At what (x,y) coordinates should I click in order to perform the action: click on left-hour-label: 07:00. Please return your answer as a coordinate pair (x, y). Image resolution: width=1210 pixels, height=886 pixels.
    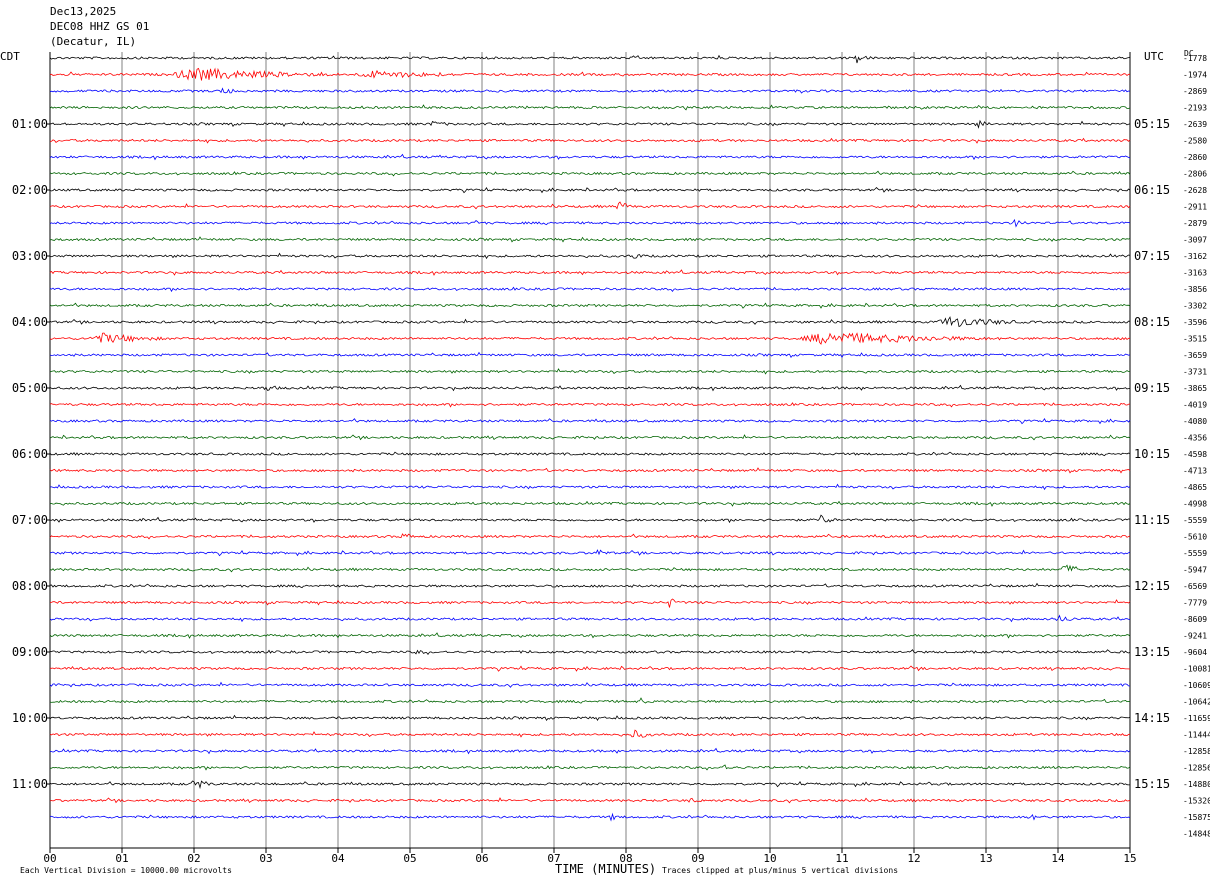
    Looking at the image, I should click on (30, 520).